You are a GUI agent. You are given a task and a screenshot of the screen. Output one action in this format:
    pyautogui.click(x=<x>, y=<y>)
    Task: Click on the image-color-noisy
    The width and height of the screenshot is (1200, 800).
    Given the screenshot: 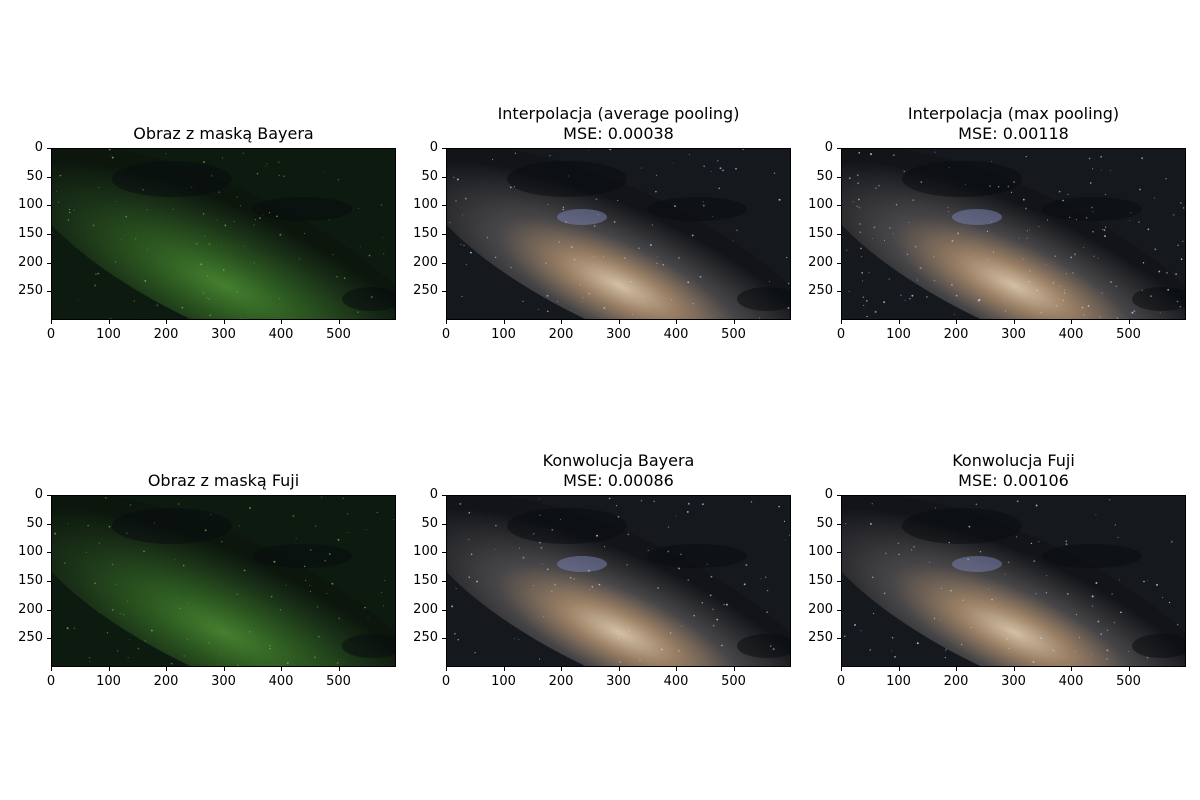 What is the action you would take?
    pyautogui.click(x=1013, y=234)
    